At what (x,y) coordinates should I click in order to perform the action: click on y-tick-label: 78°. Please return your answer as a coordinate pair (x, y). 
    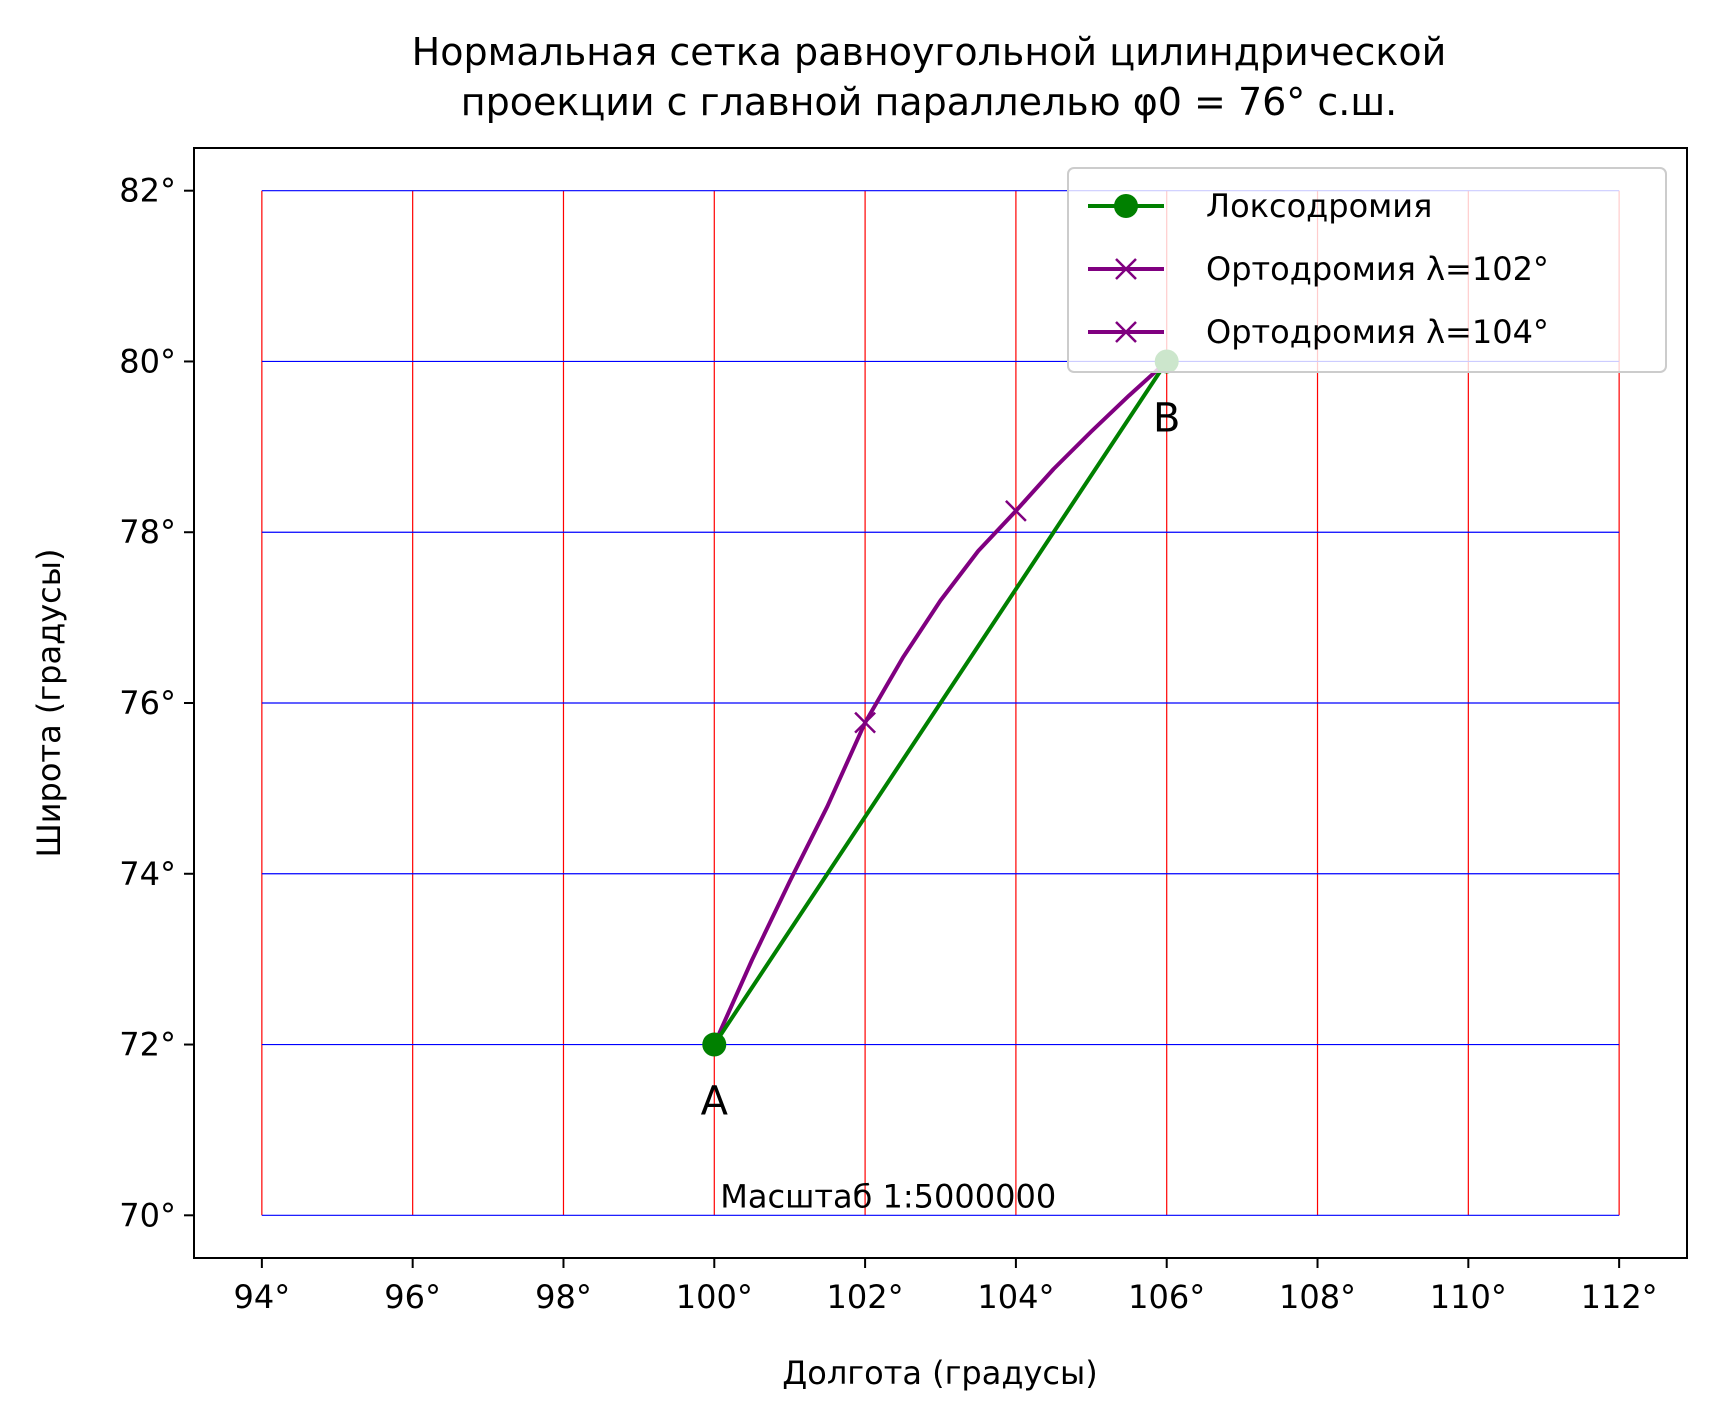
    Looking at the image, I should click on (147, 532).